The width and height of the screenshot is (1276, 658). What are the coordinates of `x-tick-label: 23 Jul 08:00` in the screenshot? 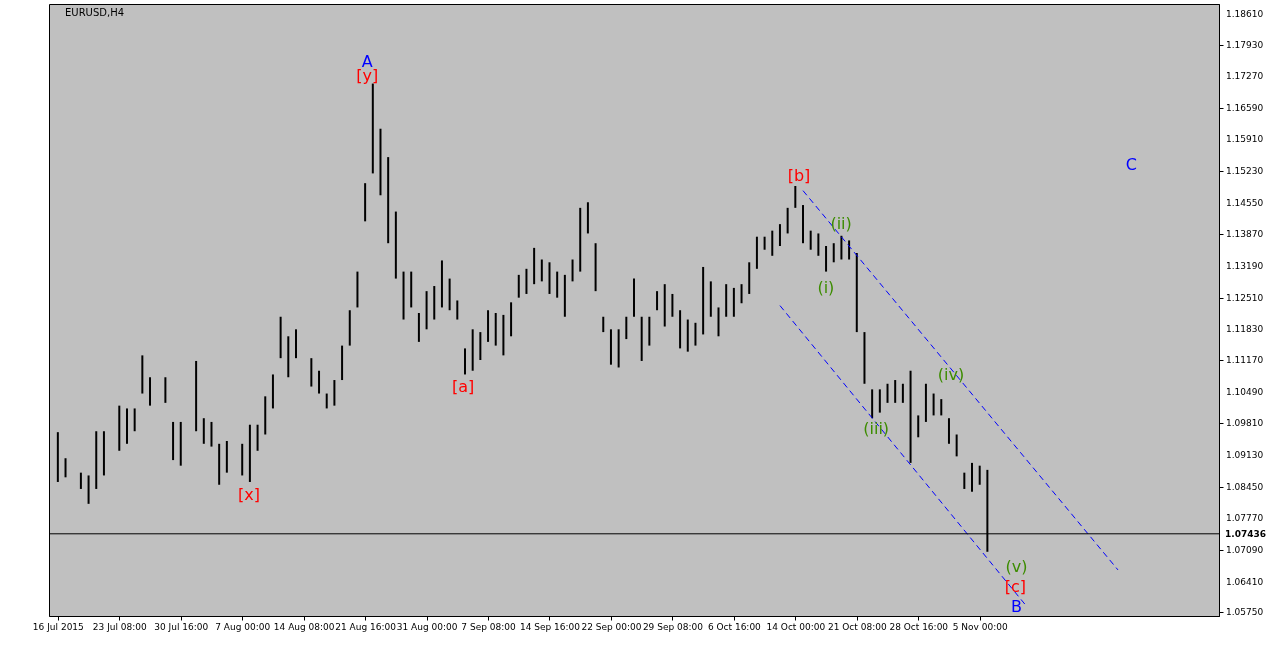 It's located at (120, 626).